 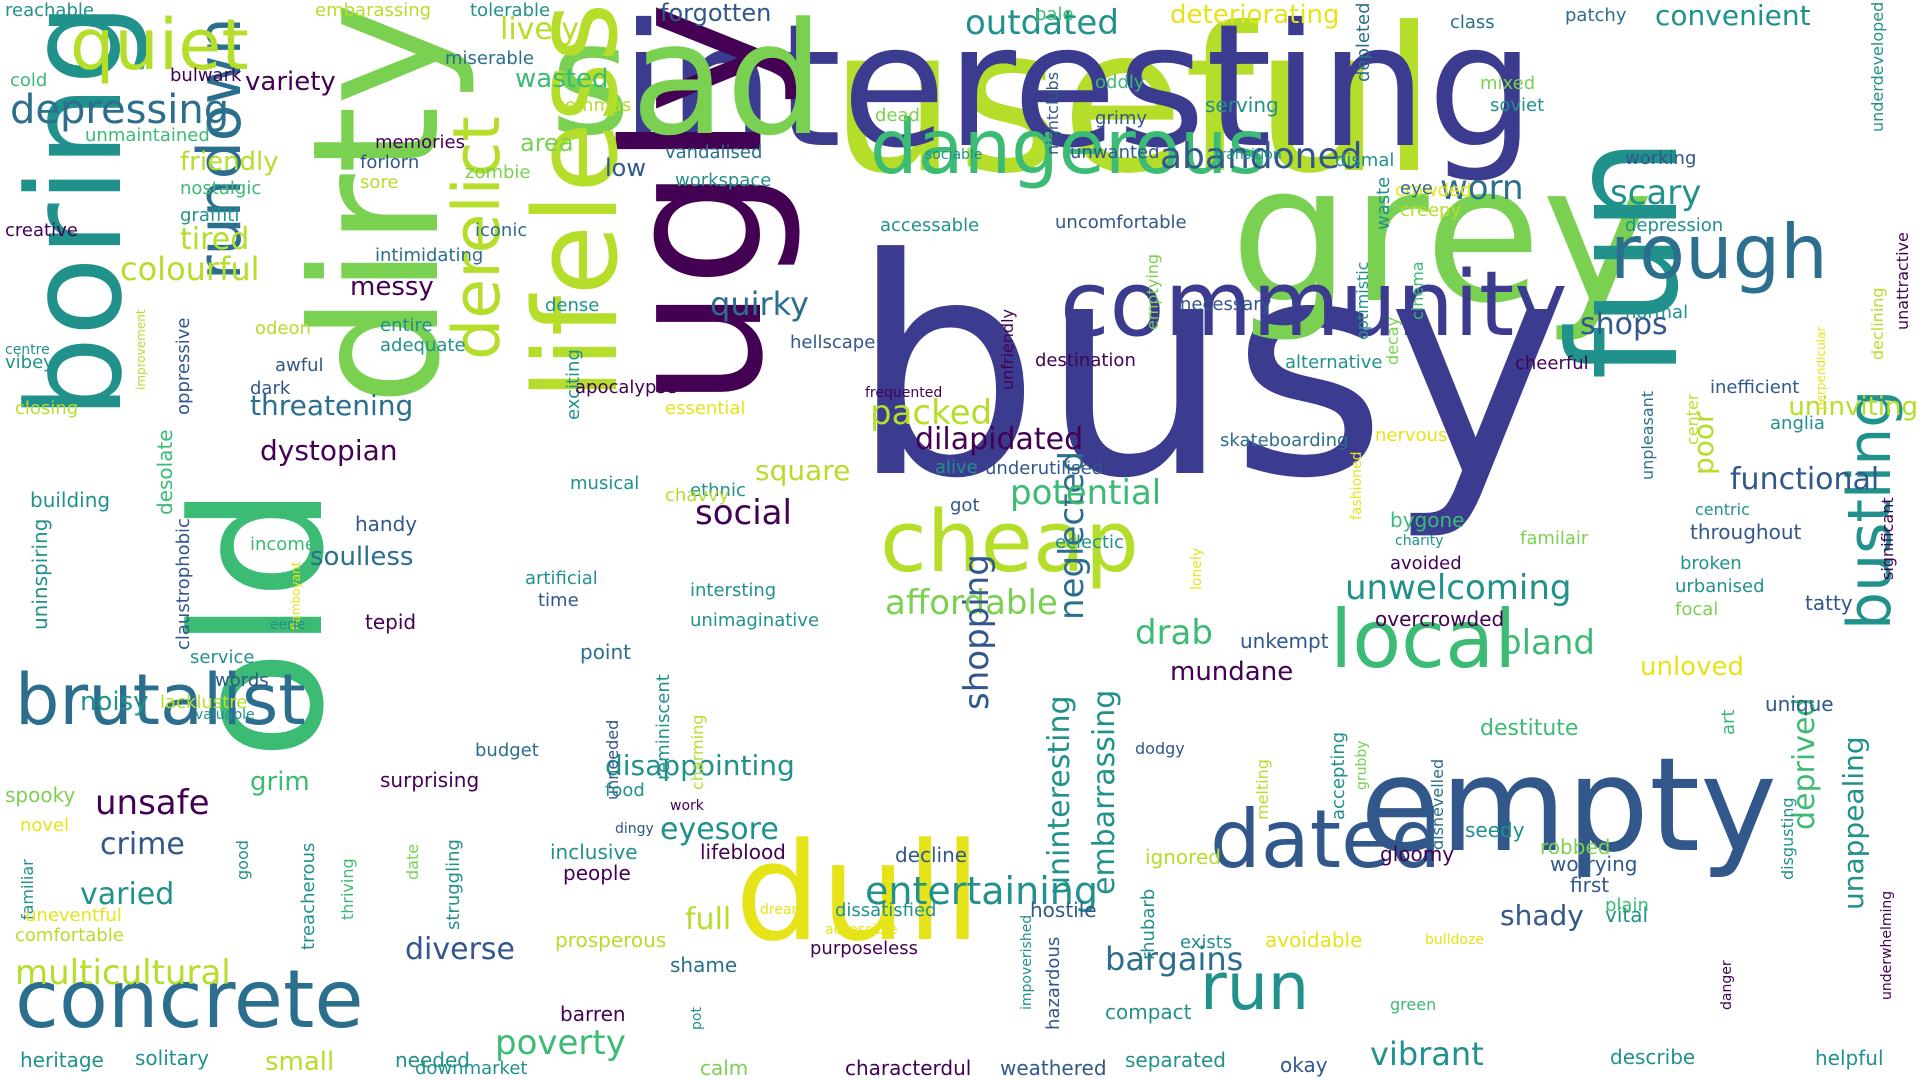 I want to click on word-colourful: colourful, so click(x=190, y=269).